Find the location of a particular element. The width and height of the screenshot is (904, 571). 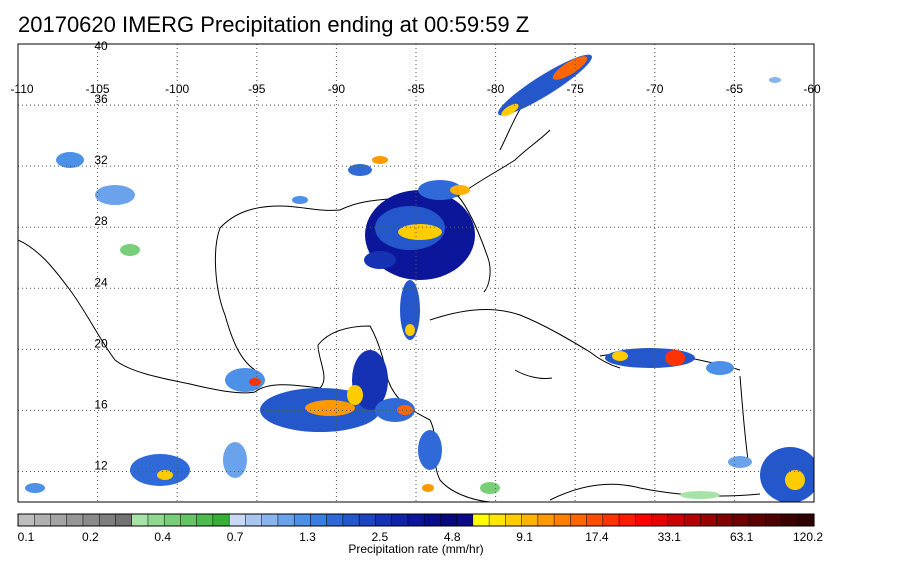

colorbar-label: Precipitation rate (mm/hr) is located at coordinates (415, 549).